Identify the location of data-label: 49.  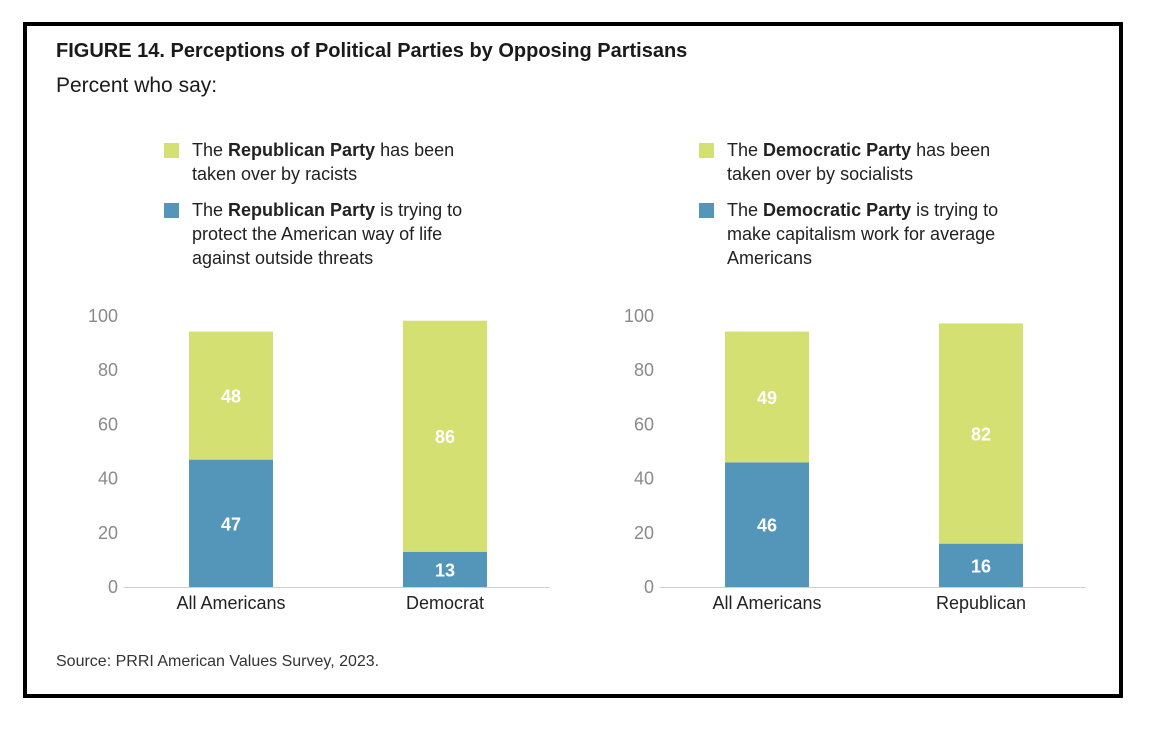
(767, 398).